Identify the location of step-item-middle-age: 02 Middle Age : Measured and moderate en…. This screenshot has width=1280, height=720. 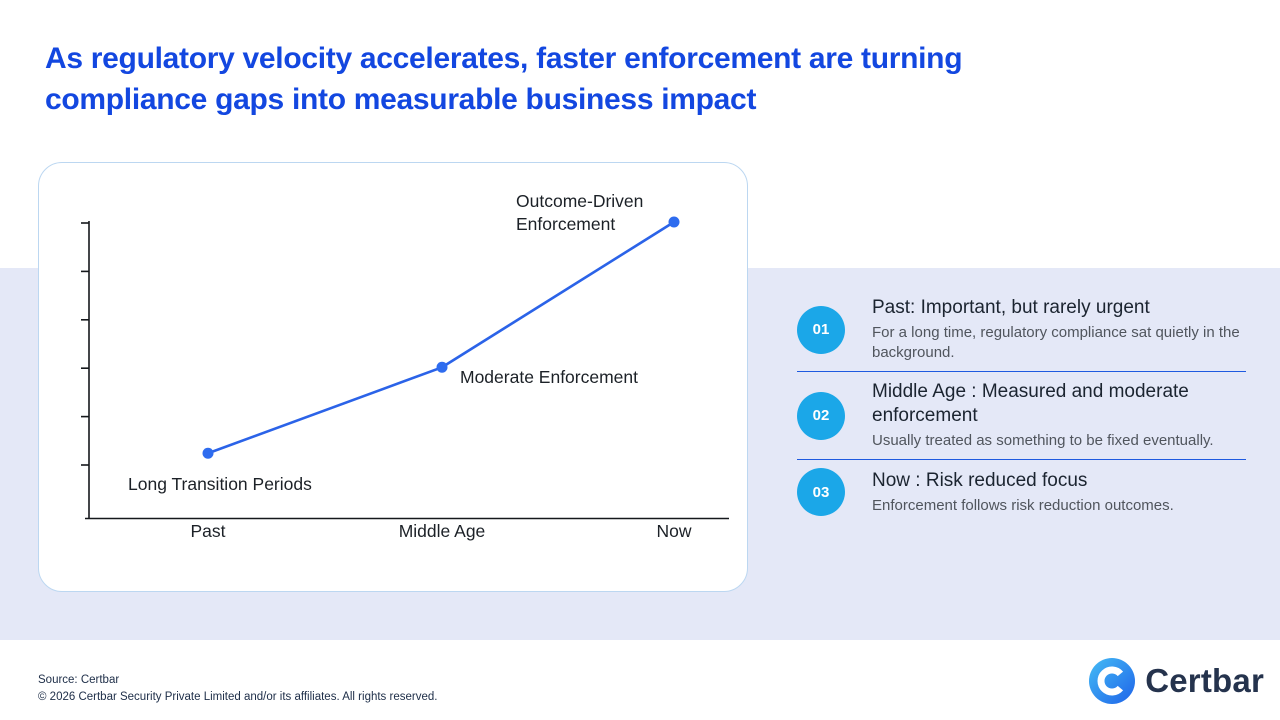
(1021, 415).